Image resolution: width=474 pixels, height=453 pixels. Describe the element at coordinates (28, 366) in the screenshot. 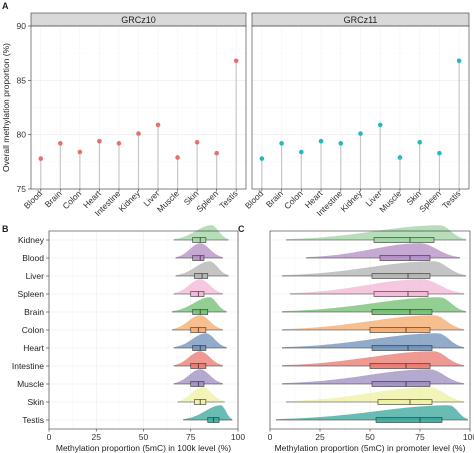

I see `y-tick-label-intestine: Intestine` at that location.